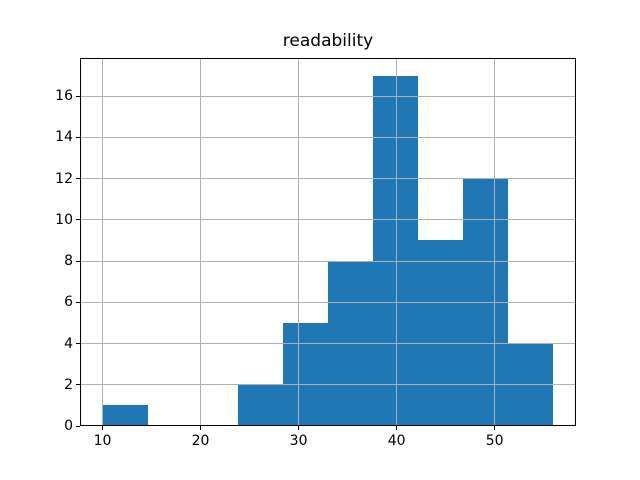  I want to click on y-tick-label: 16, so click(64, 96).